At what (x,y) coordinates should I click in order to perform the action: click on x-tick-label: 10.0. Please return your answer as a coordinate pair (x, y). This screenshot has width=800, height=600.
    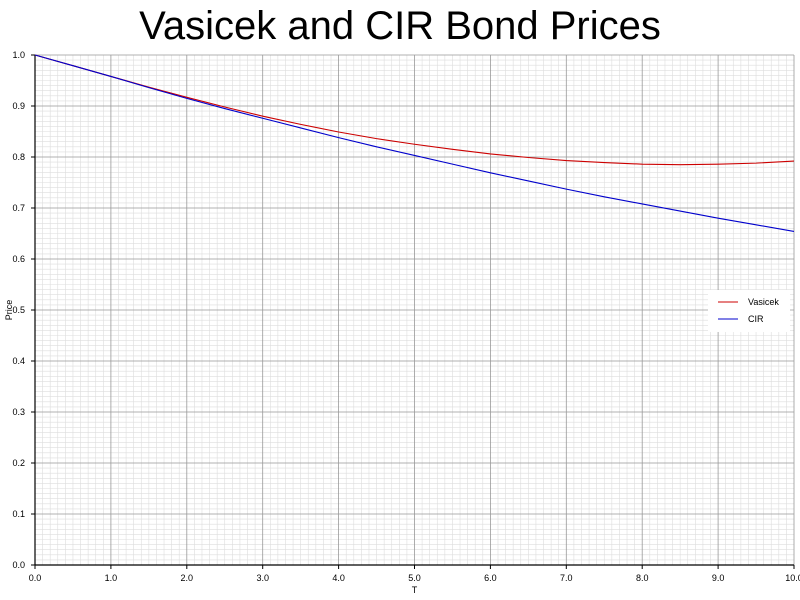
    Looking at the image, I should click on (792, 578).